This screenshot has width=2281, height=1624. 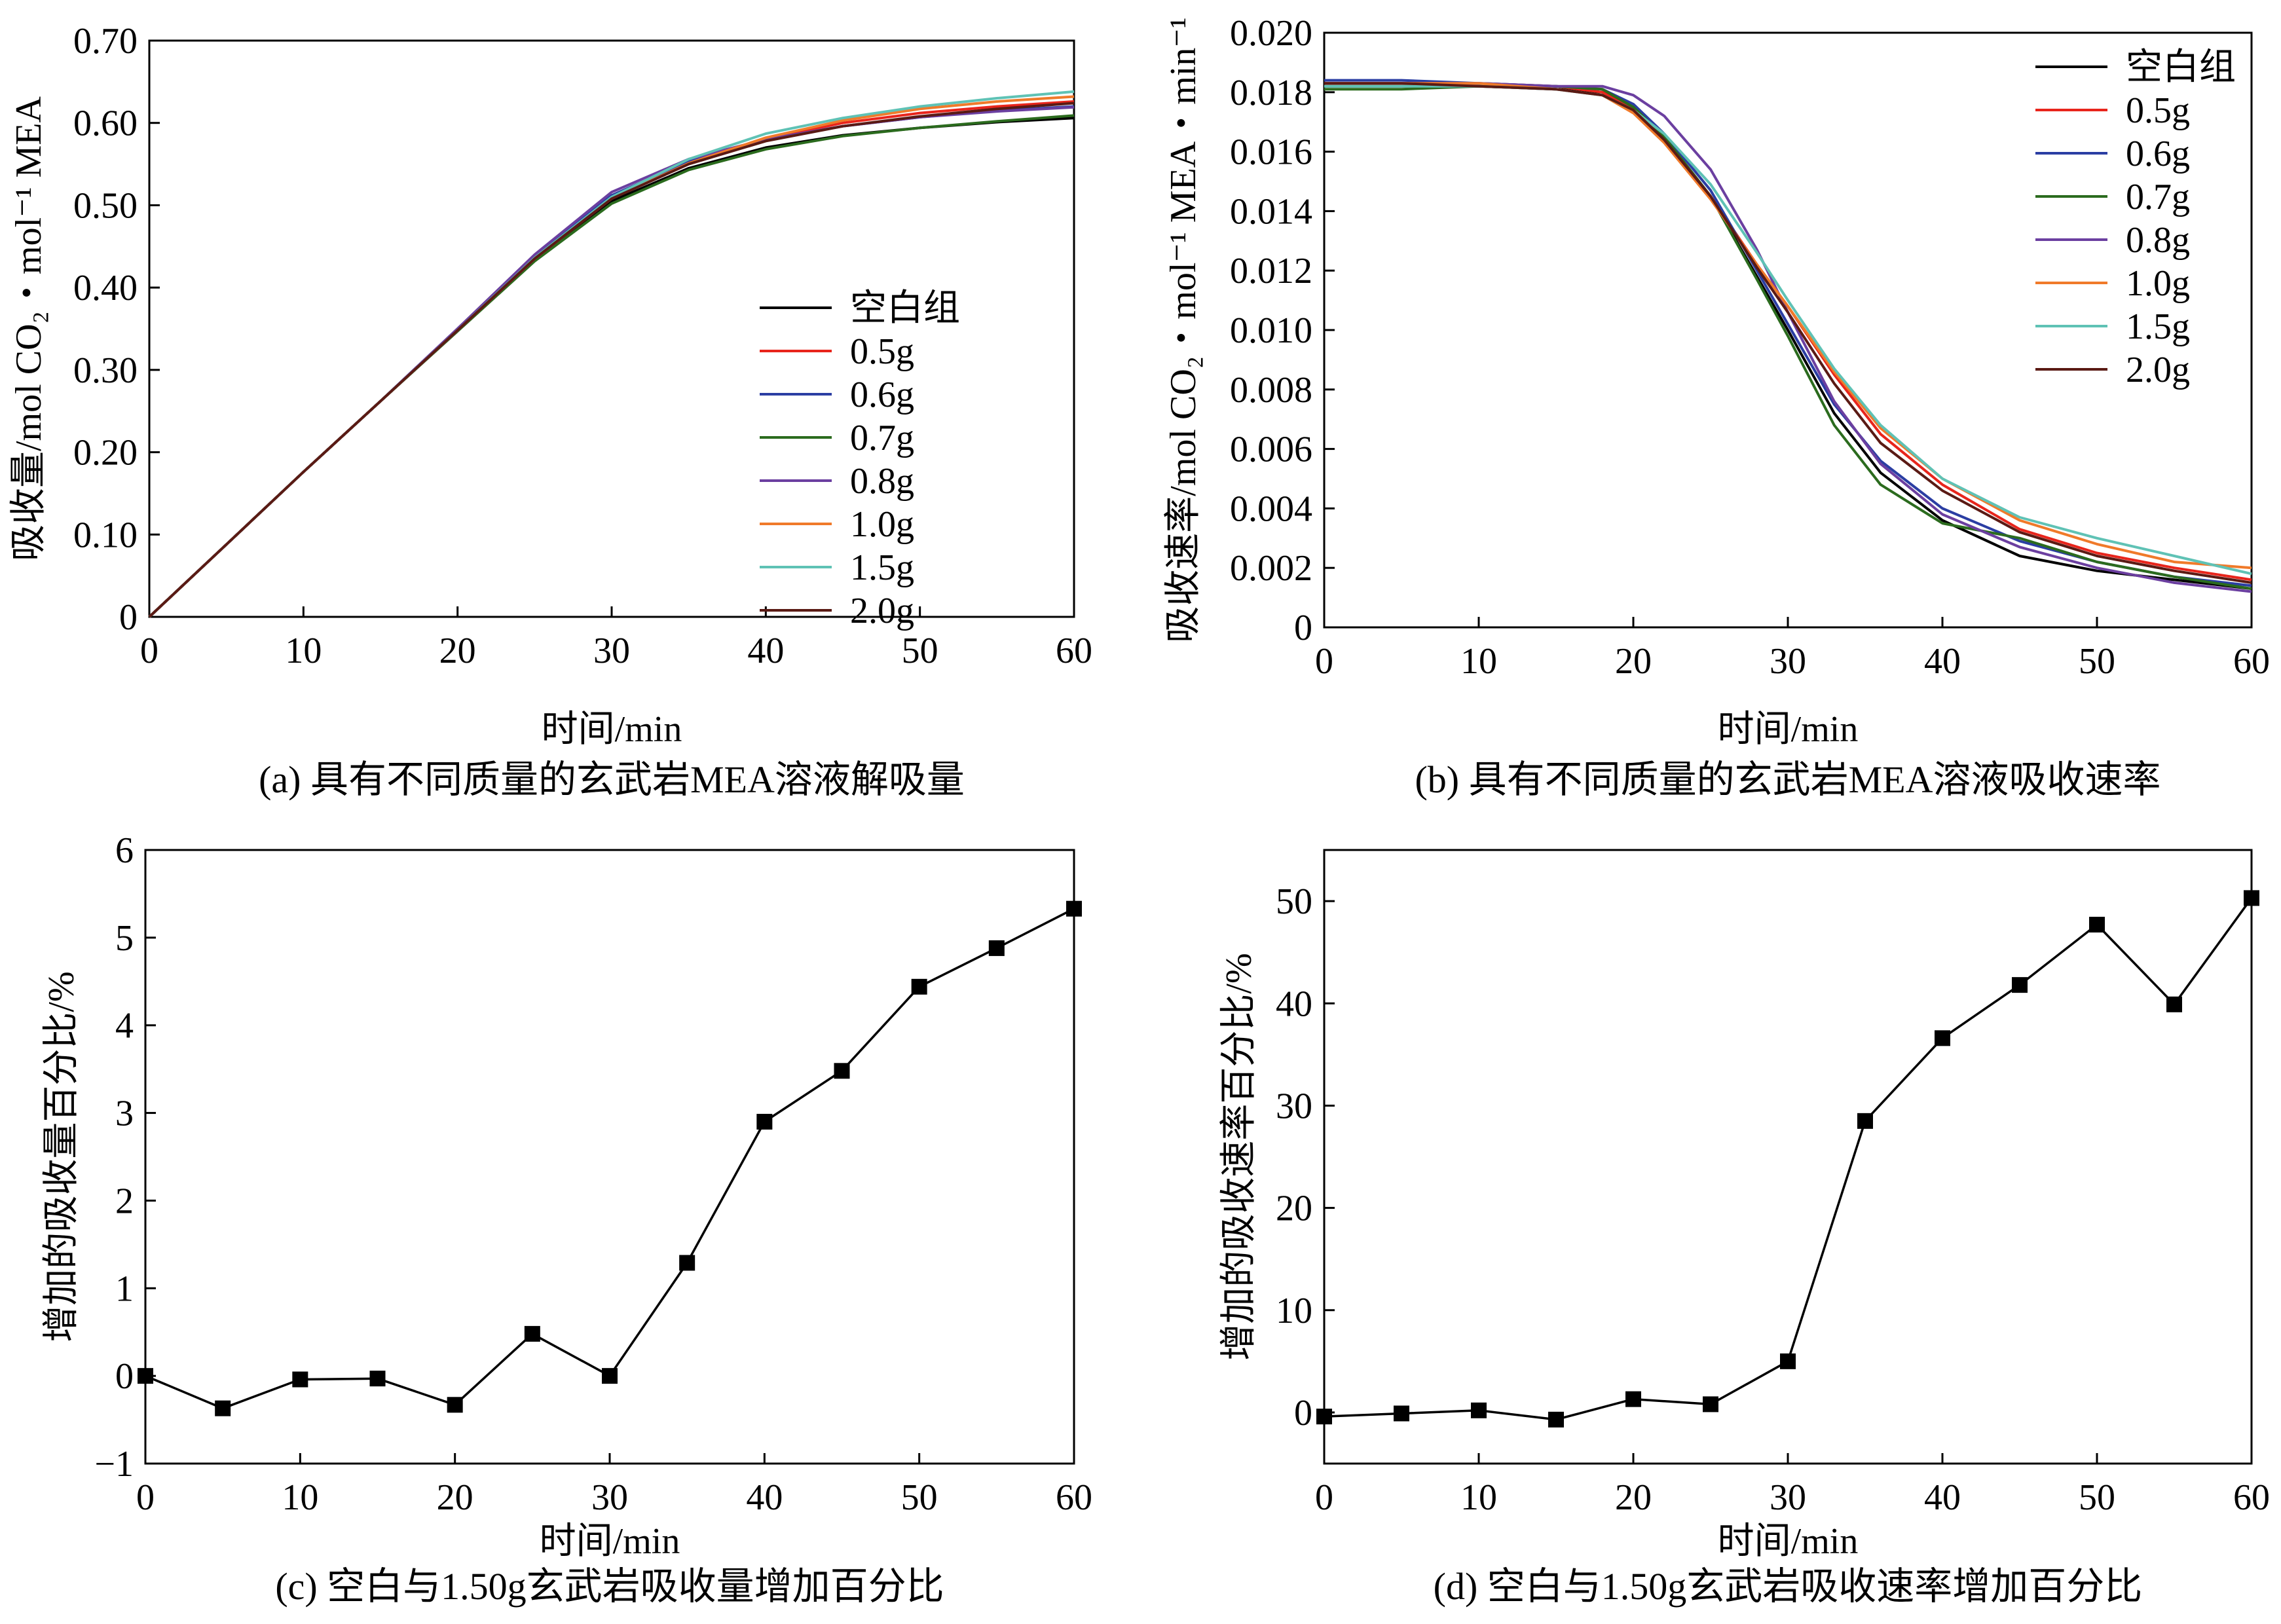 I want to click on y-tick-label: 0.20, so click(x=105, y=453).